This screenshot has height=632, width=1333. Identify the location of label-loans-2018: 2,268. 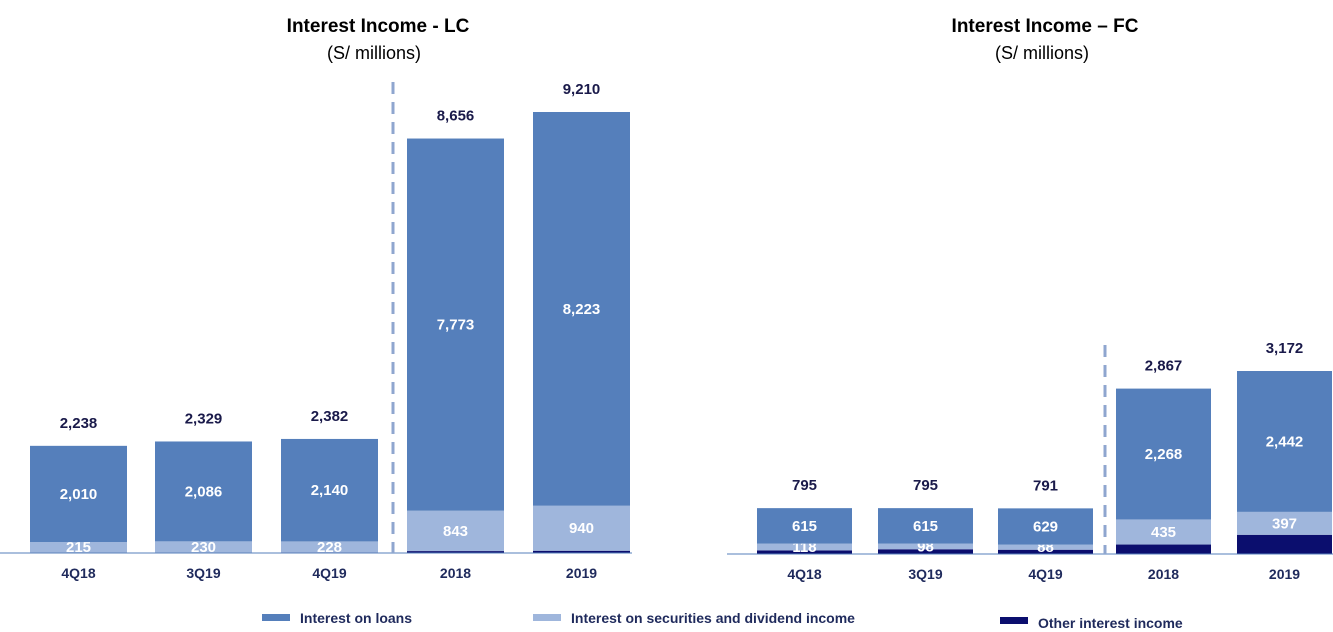
(1164, 454).